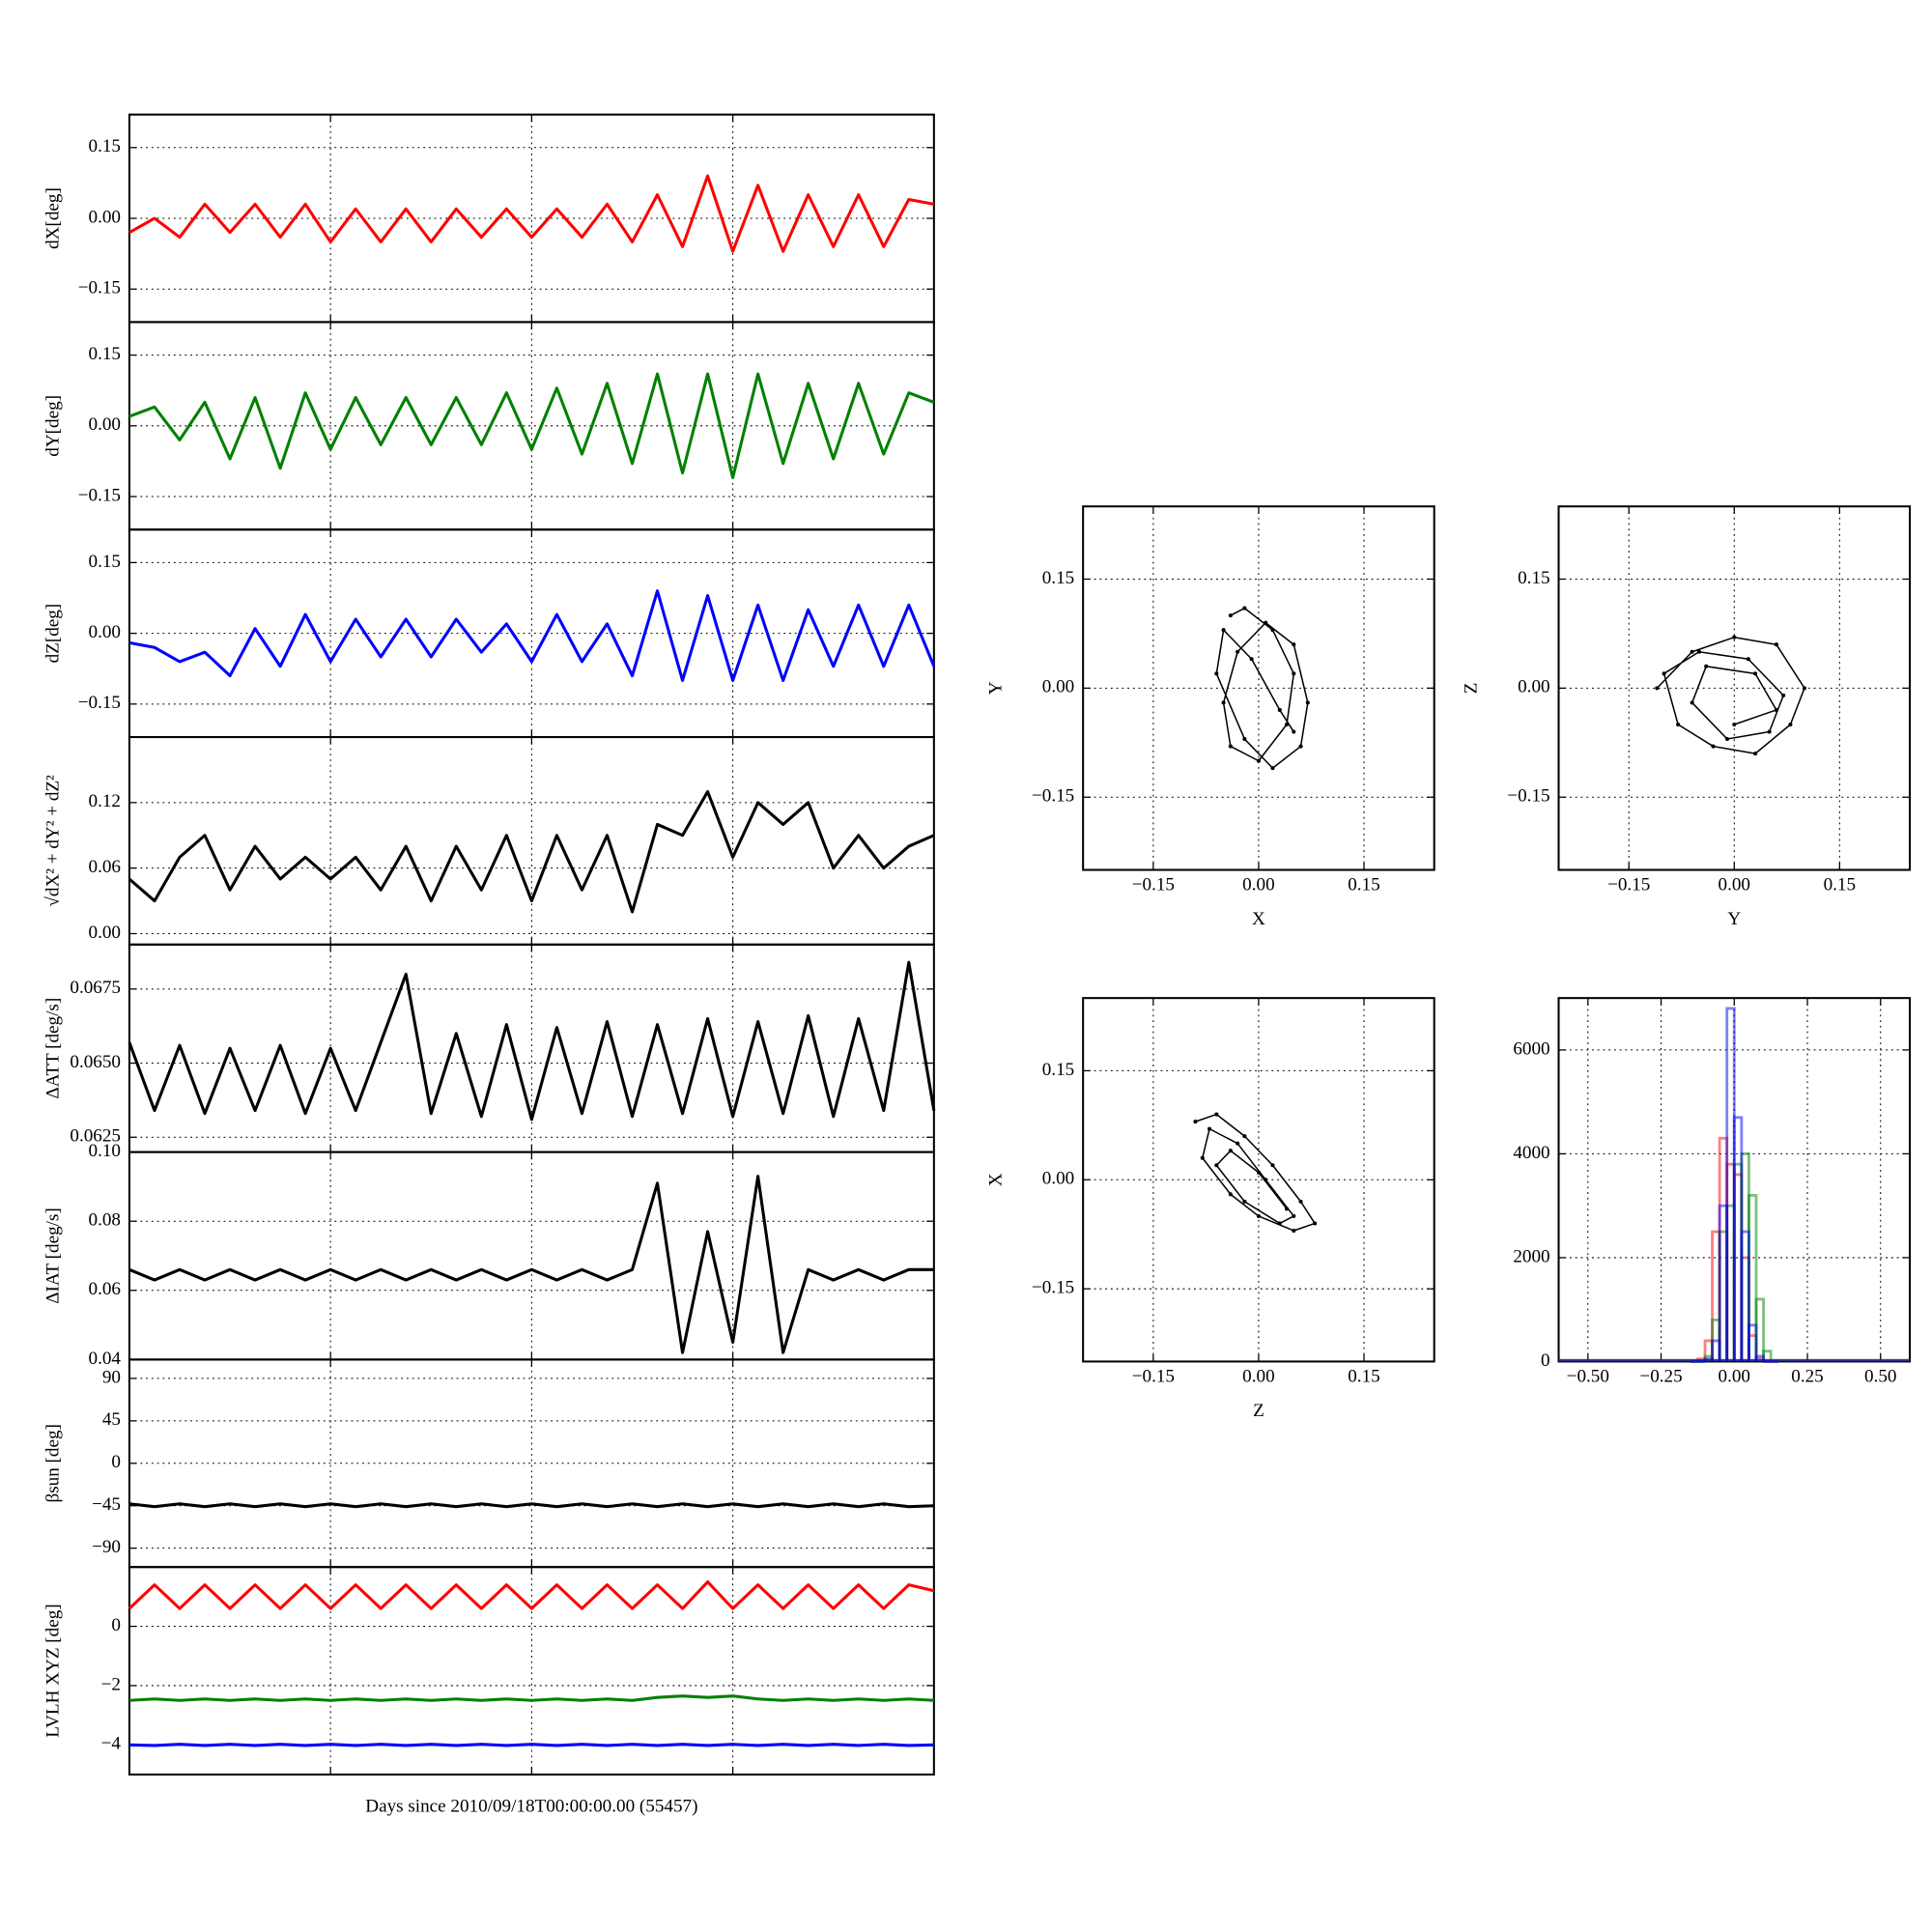  Describe the element at coordinates (995, 1179) in the screenshot. I see `y-axis-label: X` at that location.